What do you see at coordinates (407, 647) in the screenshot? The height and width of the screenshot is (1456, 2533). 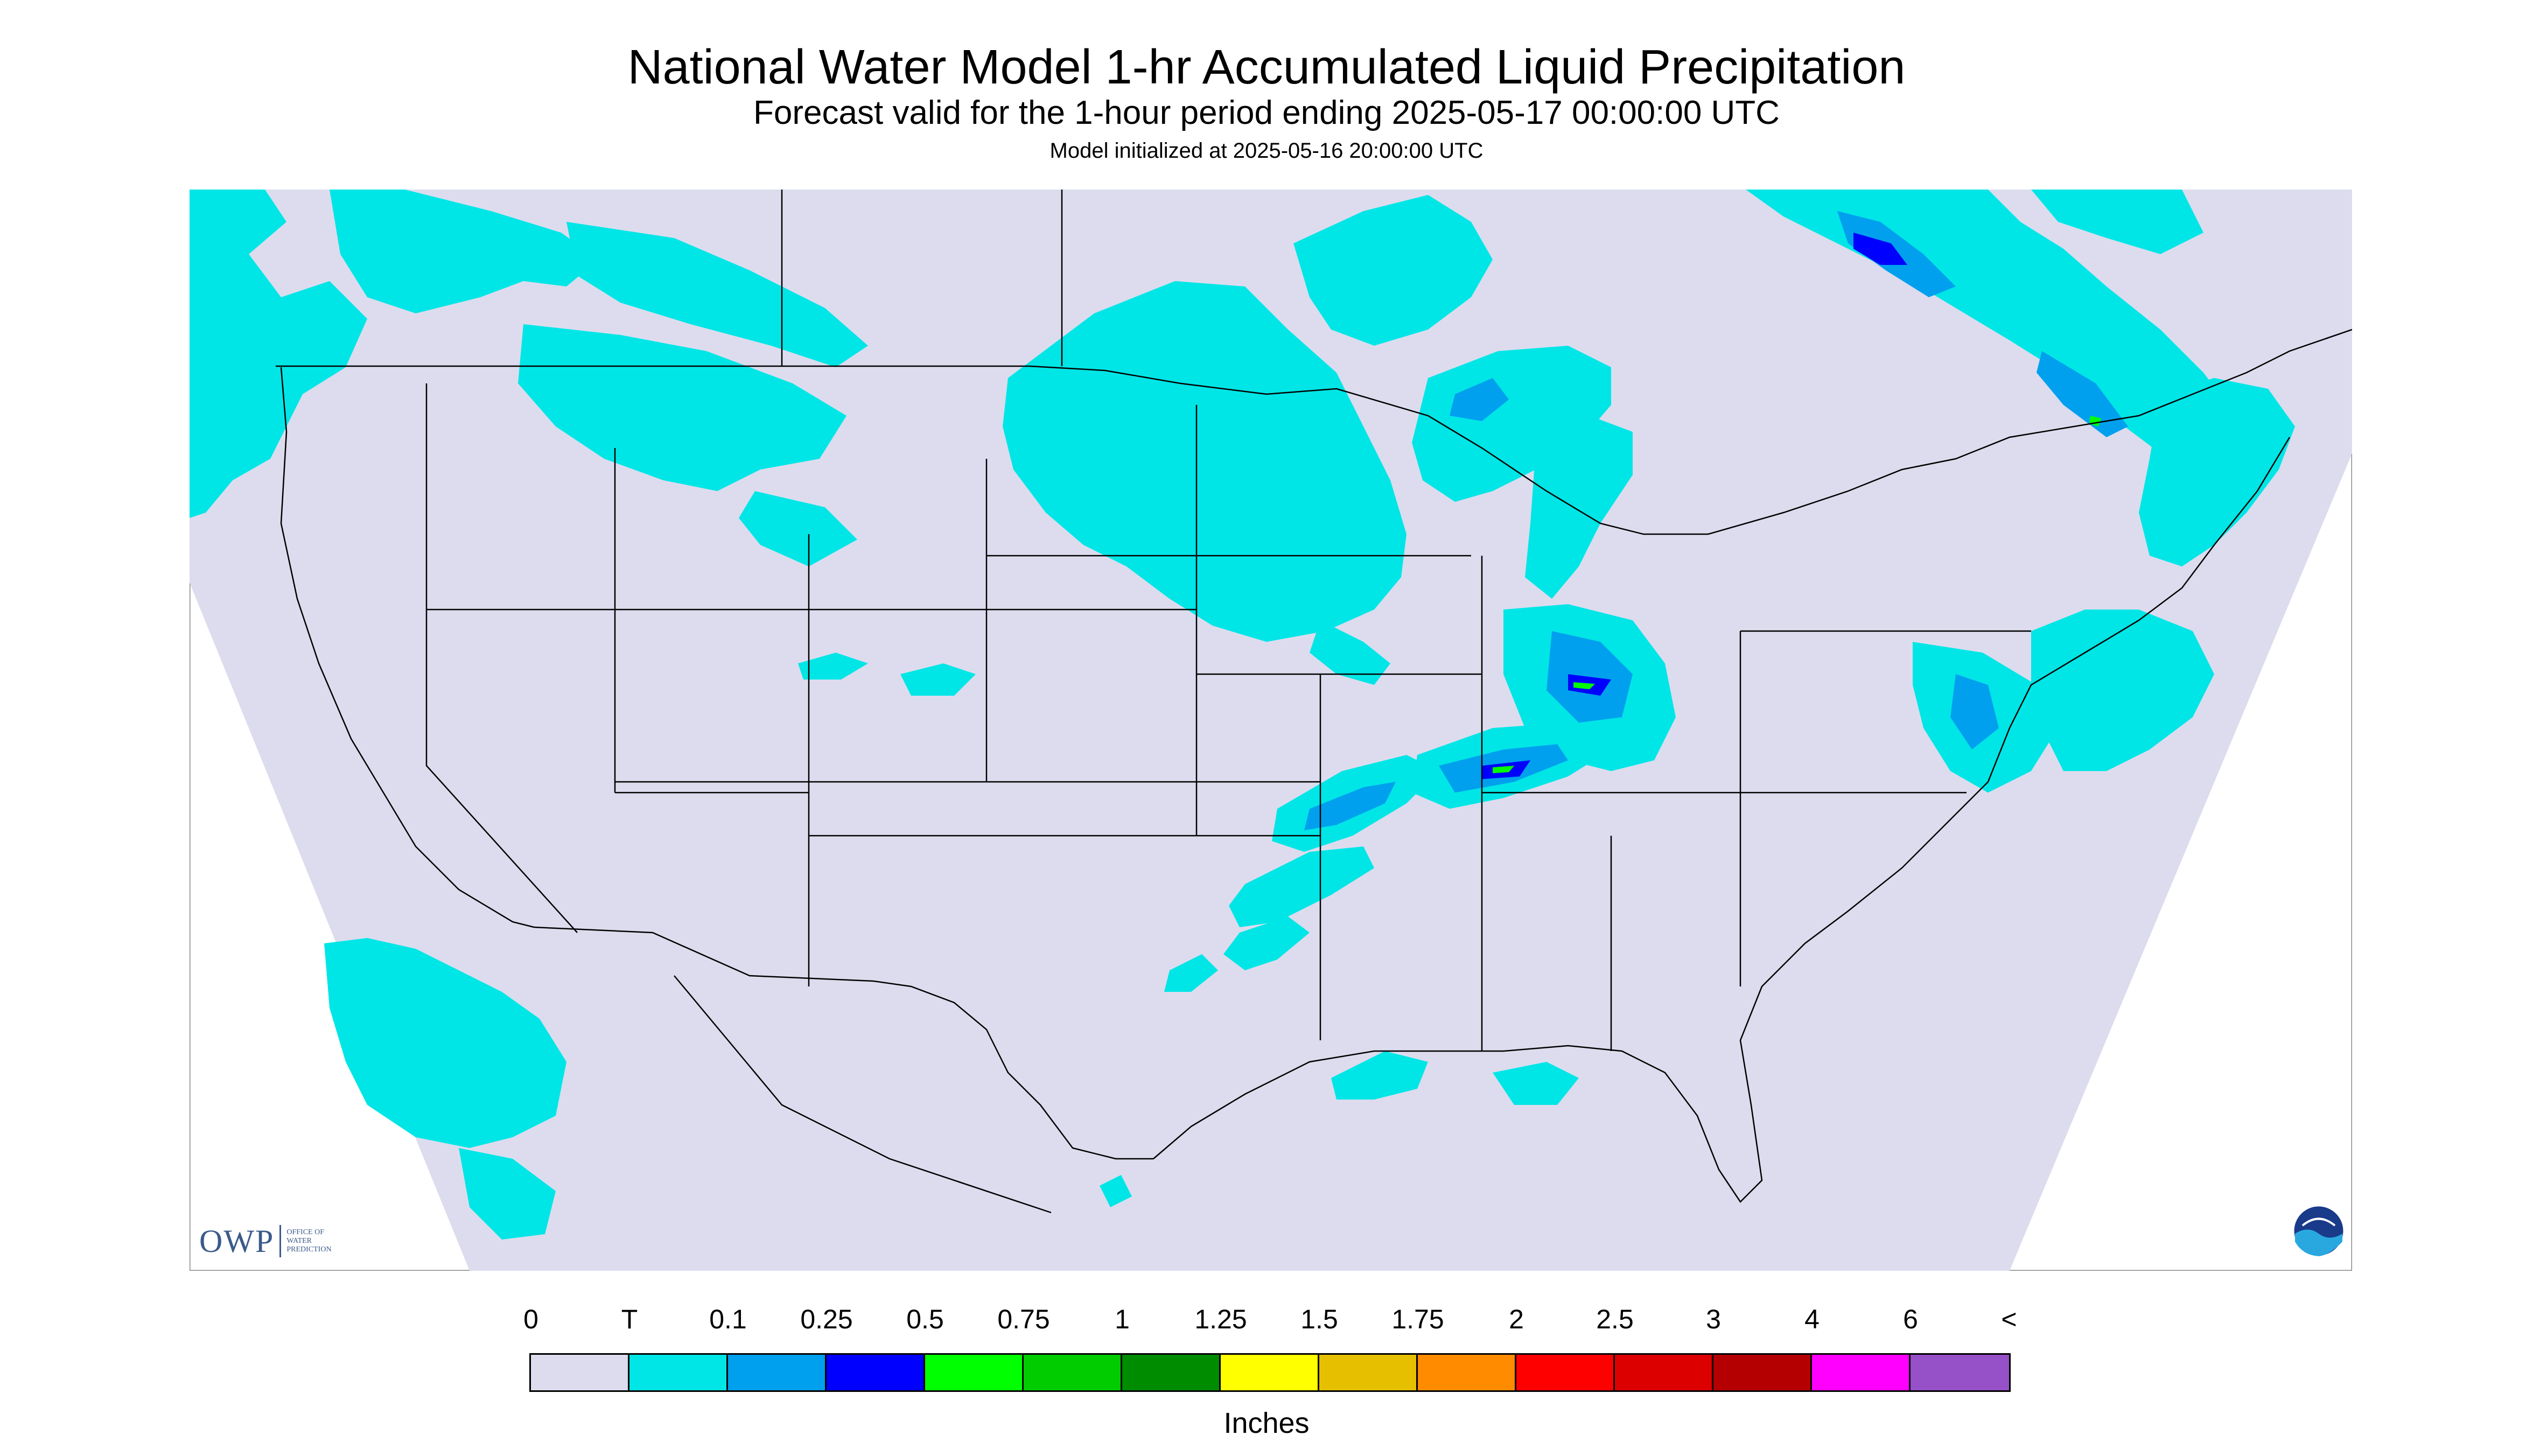 I see `us-west-coast` at bounding box center [407, 647].